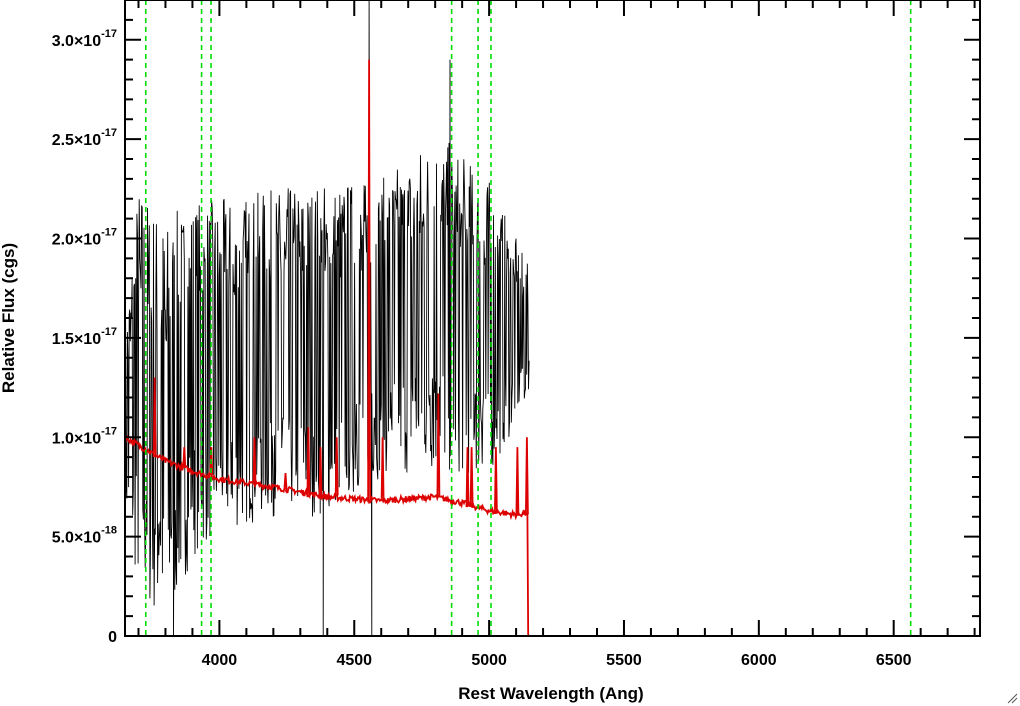  What do you see at coordinates (84, 337) in the screenshot?
I see `y-tick-label: 1.5×10⁻¹⁷` at bounding box center [84, 337].